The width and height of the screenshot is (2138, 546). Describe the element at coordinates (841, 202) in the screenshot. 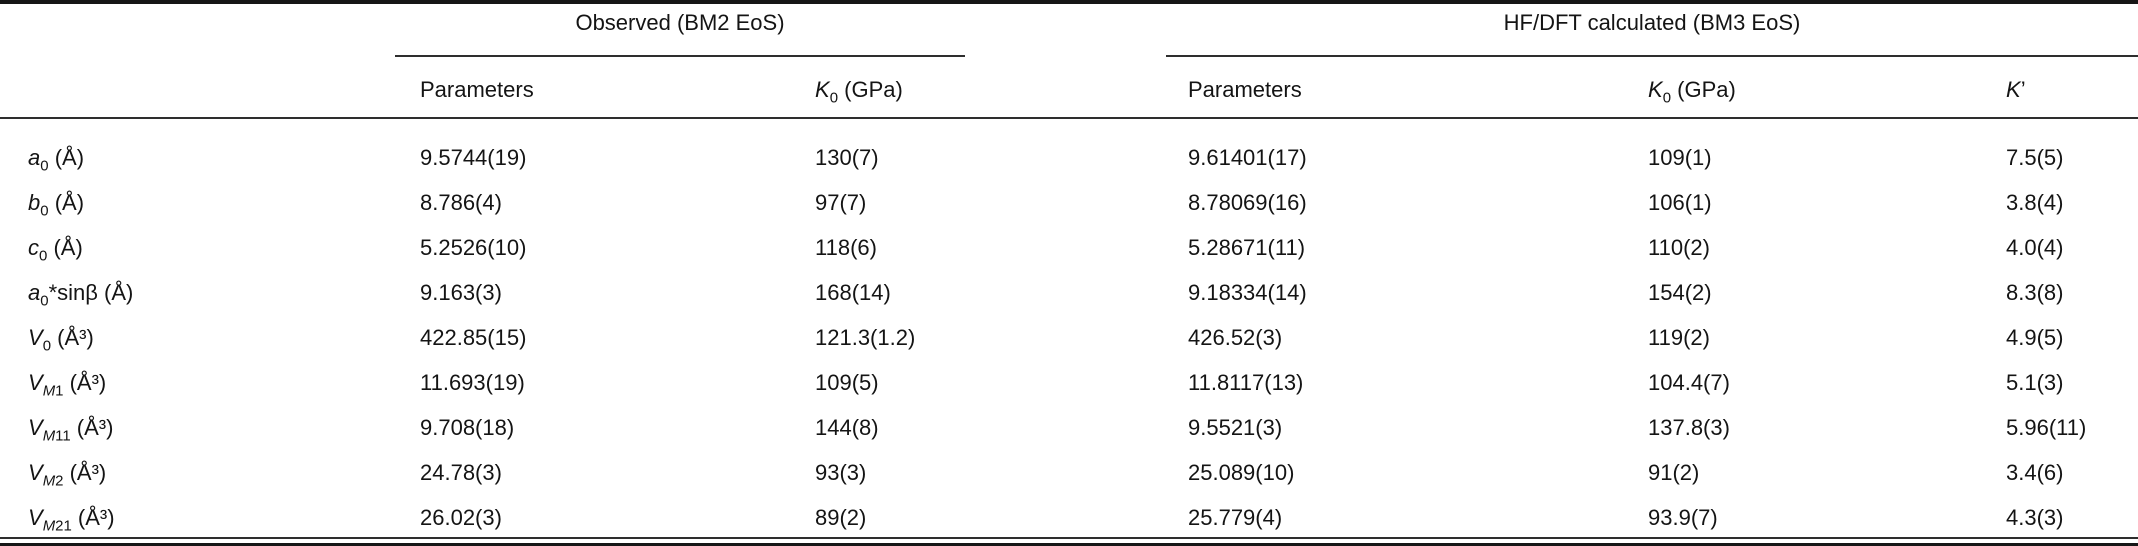

I see `cell-observed-k0: 97(7)` at that location.